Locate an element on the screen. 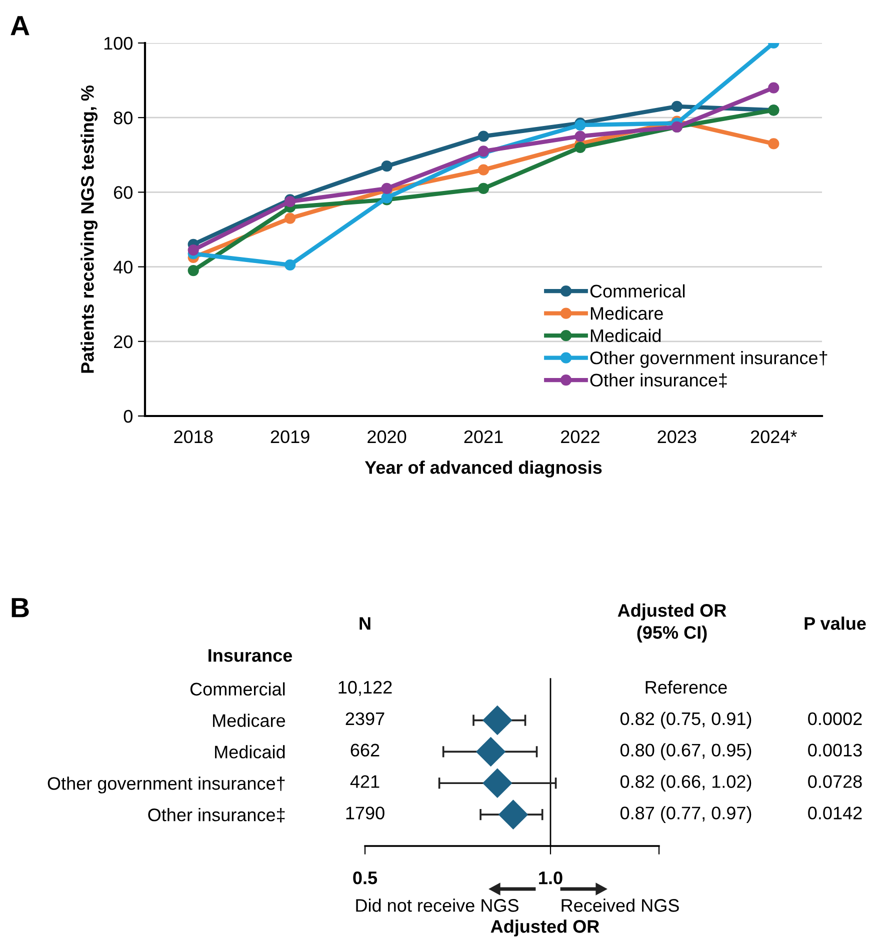 The height and width of the screenshot is (940, 874). data-label: 0.82 (0.75, 0.91) is located at coordinates (686, 720).